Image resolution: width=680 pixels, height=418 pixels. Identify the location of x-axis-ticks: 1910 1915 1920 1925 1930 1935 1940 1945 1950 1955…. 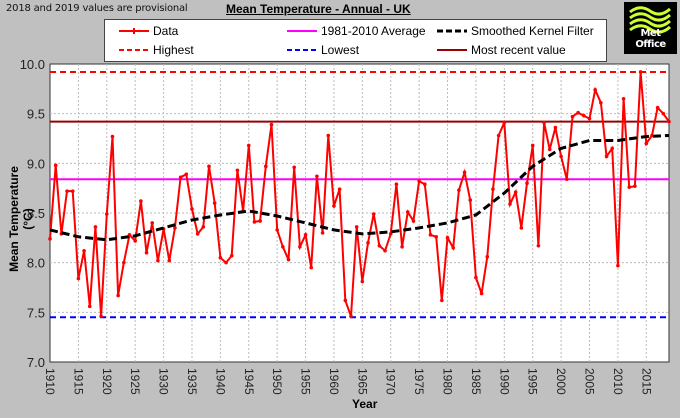
(348, 381).